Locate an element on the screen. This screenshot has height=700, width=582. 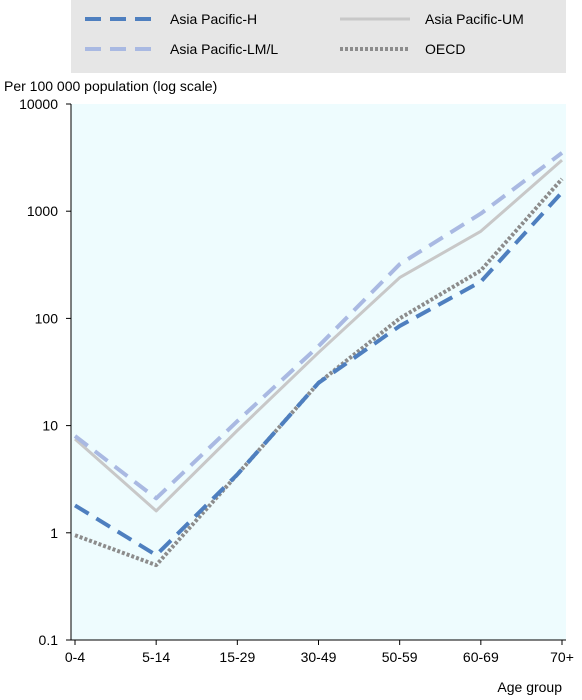
x-axis-title: Age group is located at coordinates (529, 687).